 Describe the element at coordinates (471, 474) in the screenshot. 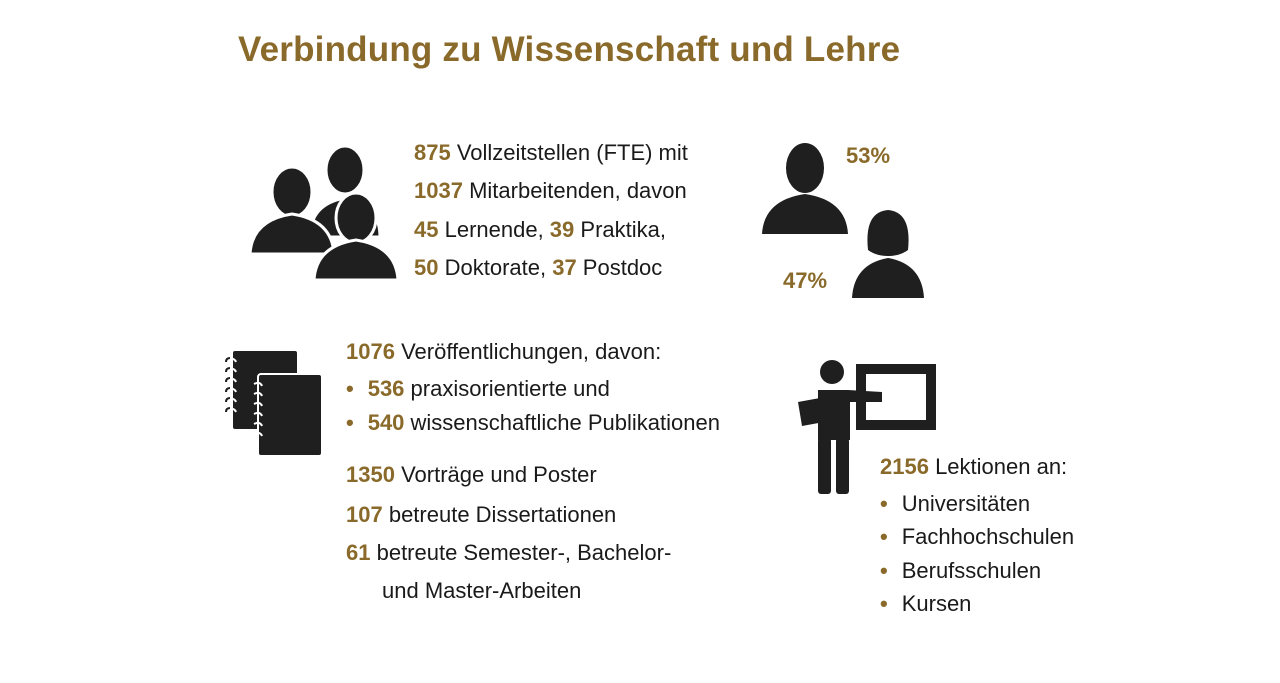

I see `talks-line: 1350 Vorträge und Poster` at that location.